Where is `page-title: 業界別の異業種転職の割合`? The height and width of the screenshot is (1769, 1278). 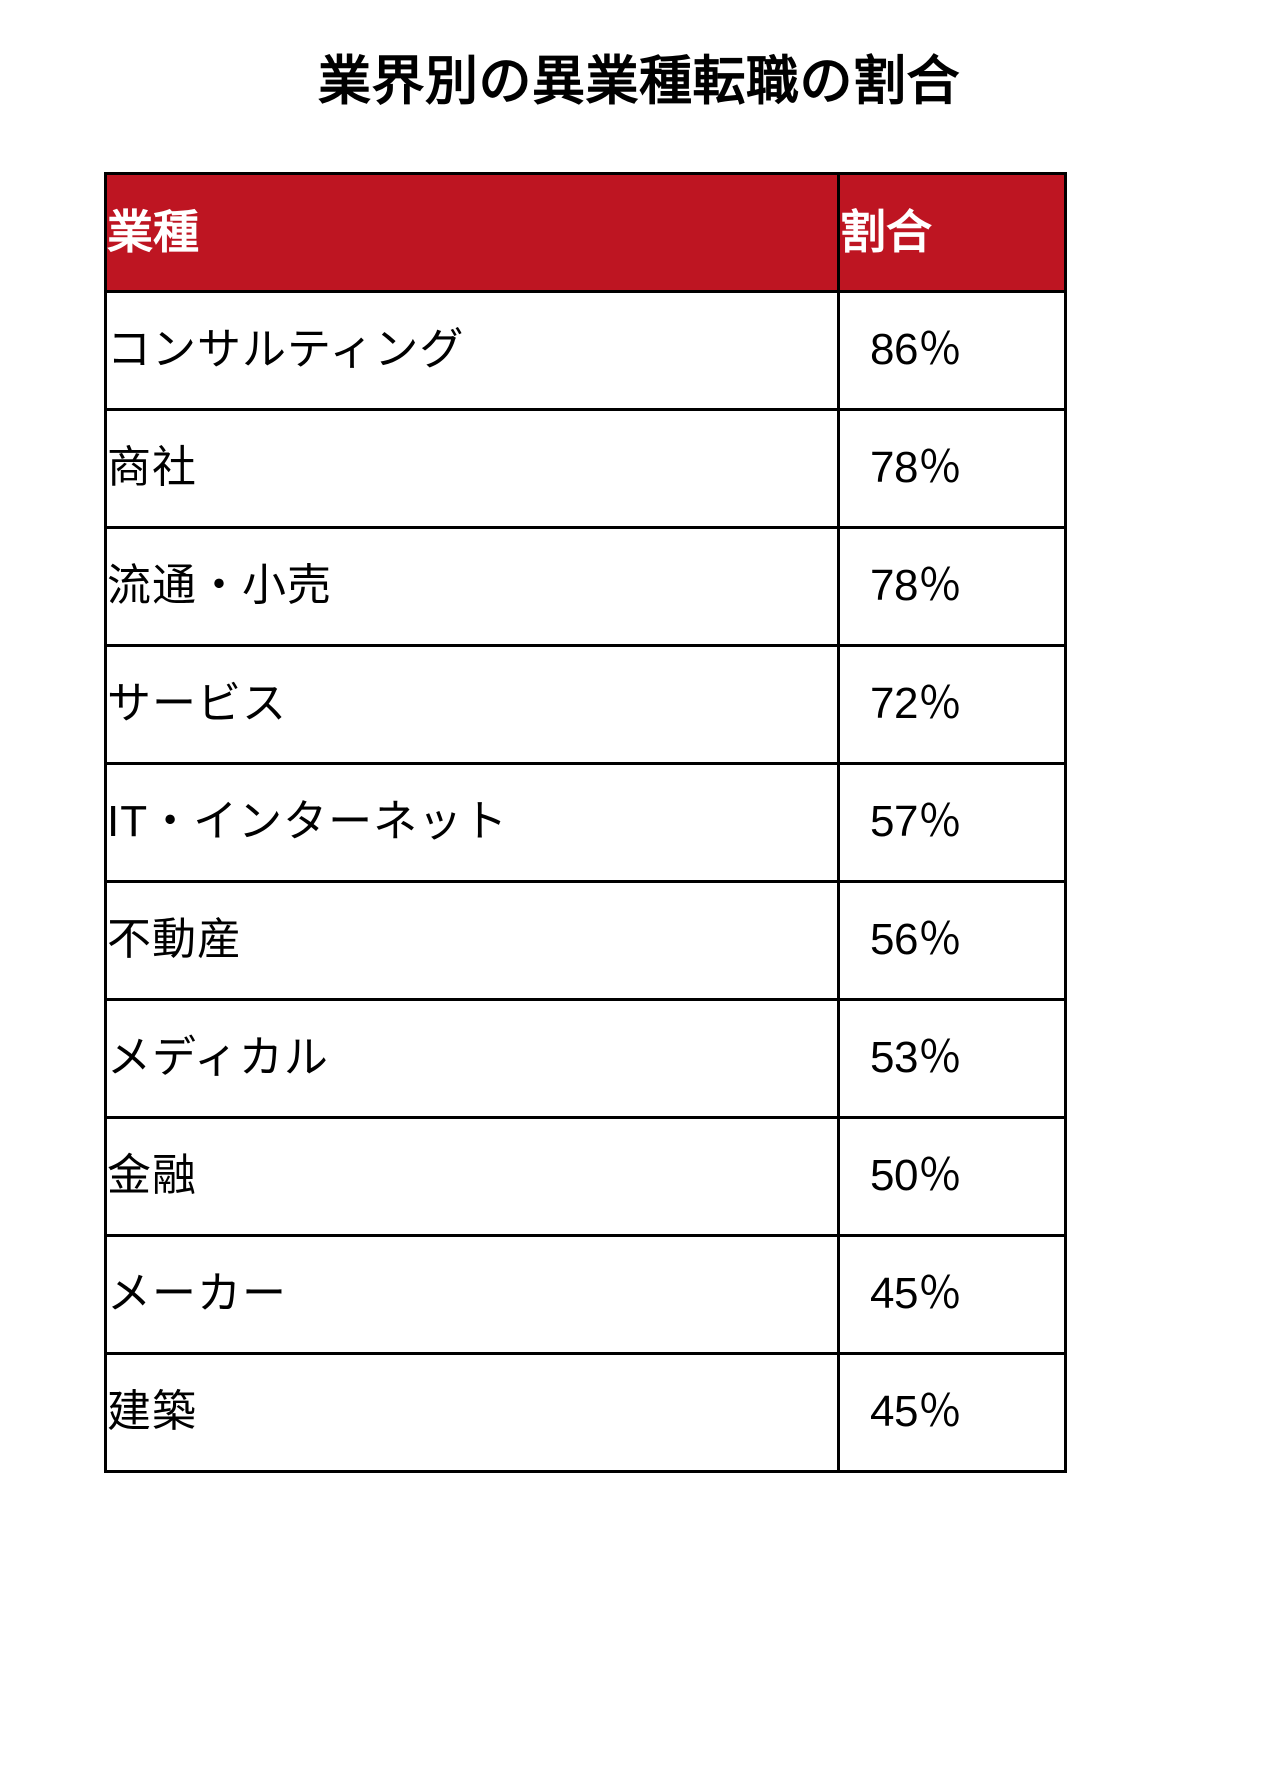 page-title: 業界別の異業種転職の割合 is located at coordinates (639, 81).